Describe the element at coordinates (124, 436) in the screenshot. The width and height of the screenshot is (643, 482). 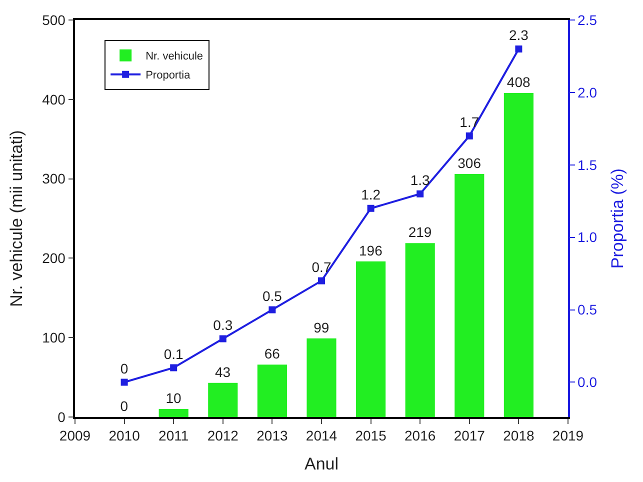
I see `x-tick-label: 2010` at that location.